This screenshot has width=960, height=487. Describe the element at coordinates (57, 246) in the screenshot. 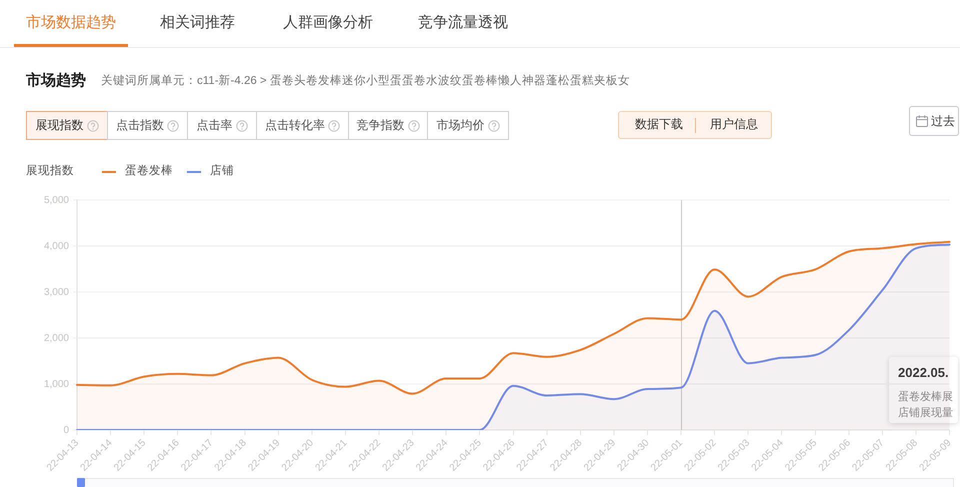

I see `y-tick-label: 4,000` at that location.